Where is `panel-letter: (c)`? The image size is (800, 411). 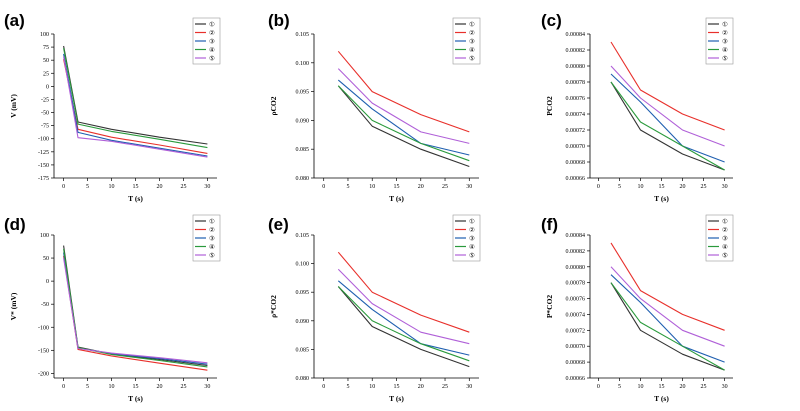
panel-letter: (c) is located at coordinates (551, 20).